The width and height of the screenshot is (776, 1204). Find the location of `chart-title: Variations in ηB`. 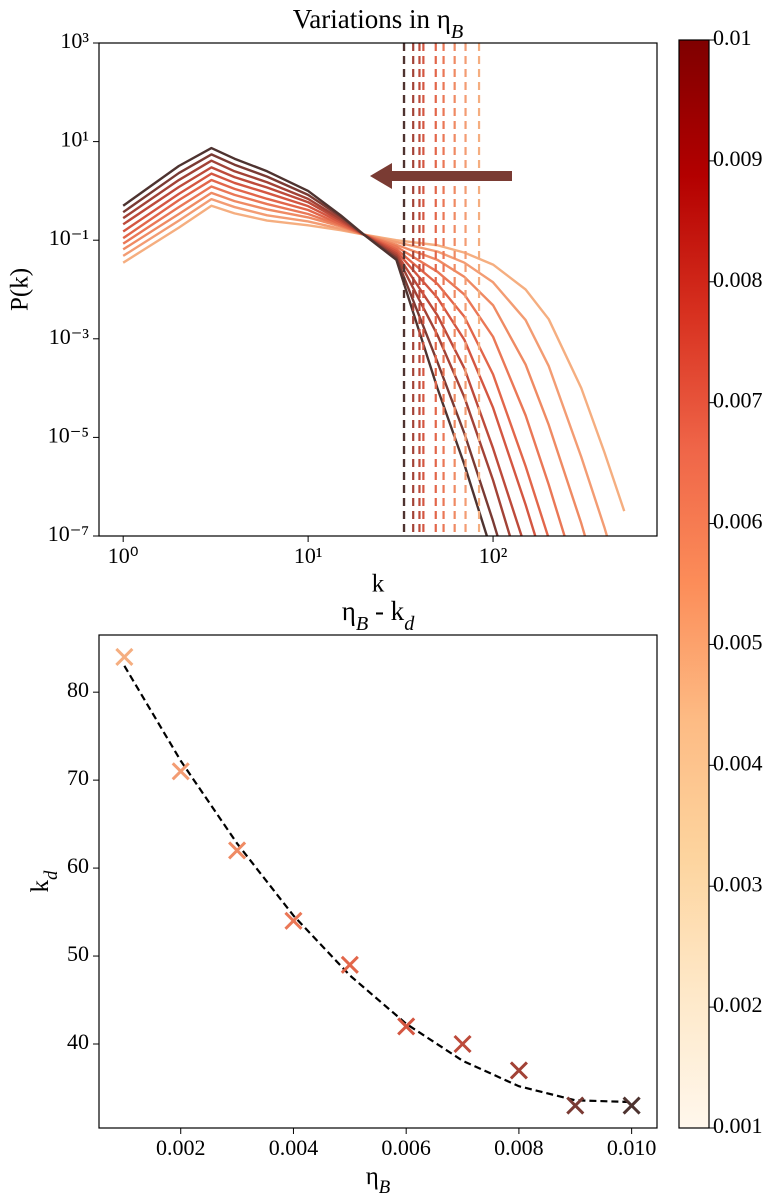

chart-title: Variations in ηB is located at coordinates (378, 23).